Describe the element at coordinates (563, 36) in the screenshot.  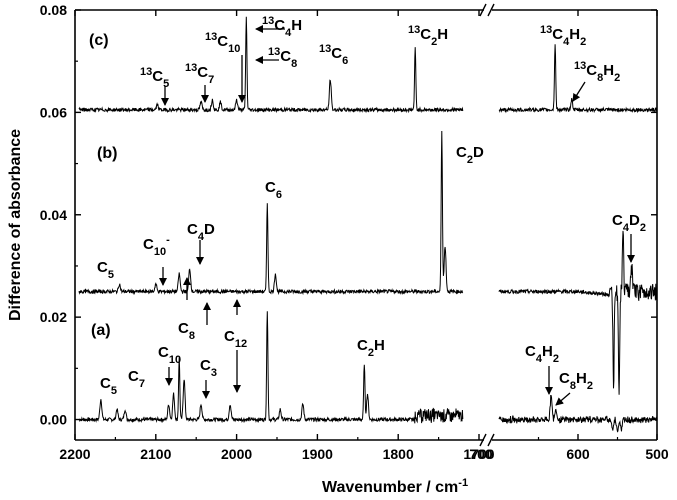
I see `annotation-c-22: 13C4H2` at that location.